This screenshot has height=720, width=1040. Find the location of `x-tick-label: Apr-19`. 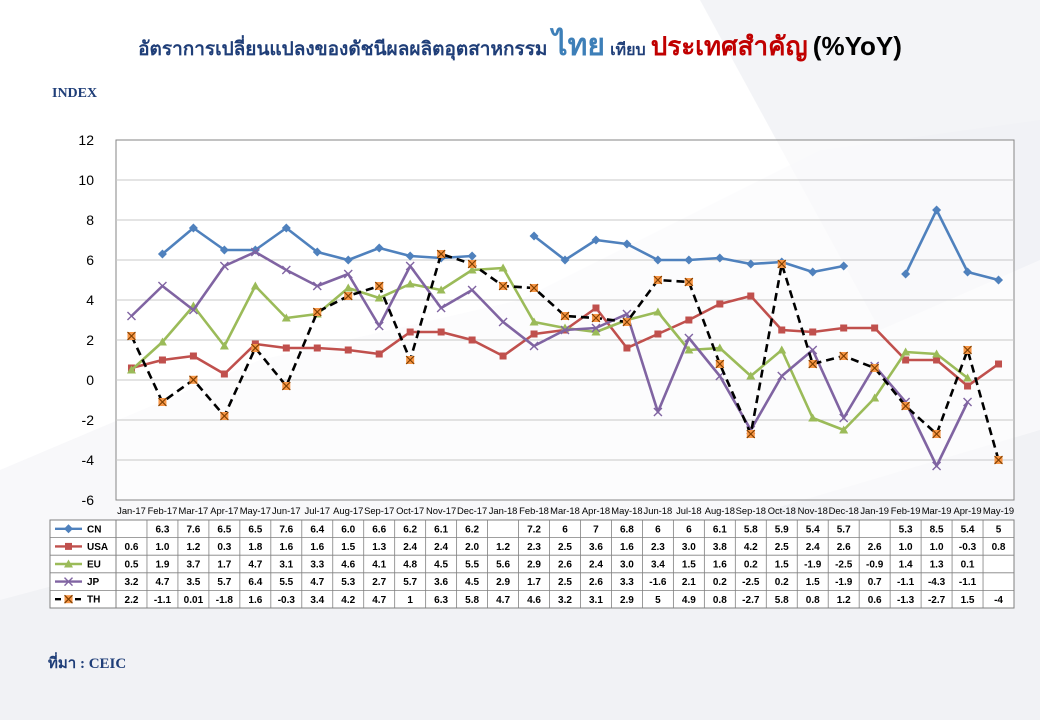

x-tick-label: Apr-19 is located at coordinates (967, 510).